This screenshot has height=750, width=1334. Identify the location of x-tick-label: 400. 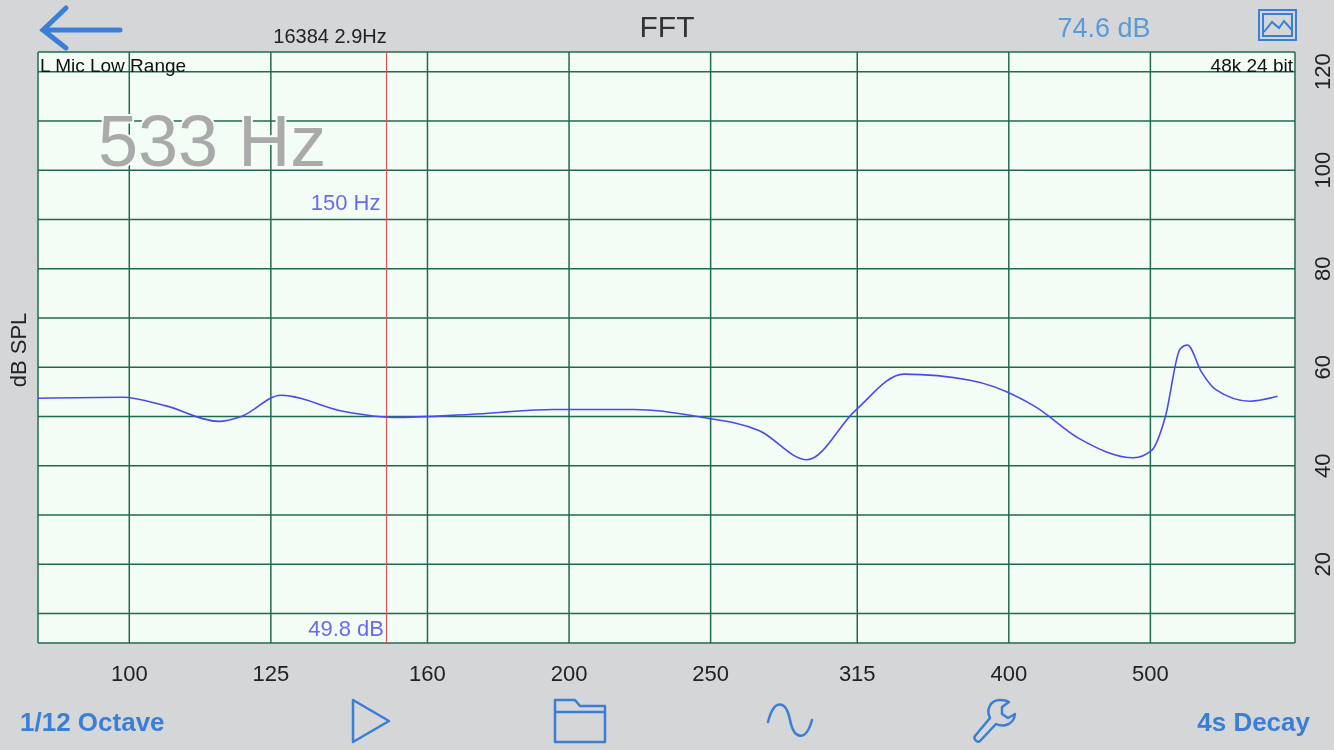
(1009, 673).